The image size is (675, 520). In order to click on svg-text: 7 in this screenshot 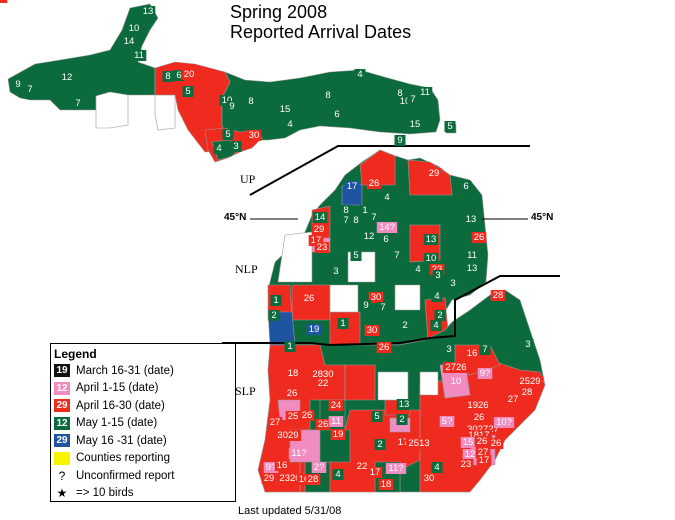, I will do `click(345, 220)`.